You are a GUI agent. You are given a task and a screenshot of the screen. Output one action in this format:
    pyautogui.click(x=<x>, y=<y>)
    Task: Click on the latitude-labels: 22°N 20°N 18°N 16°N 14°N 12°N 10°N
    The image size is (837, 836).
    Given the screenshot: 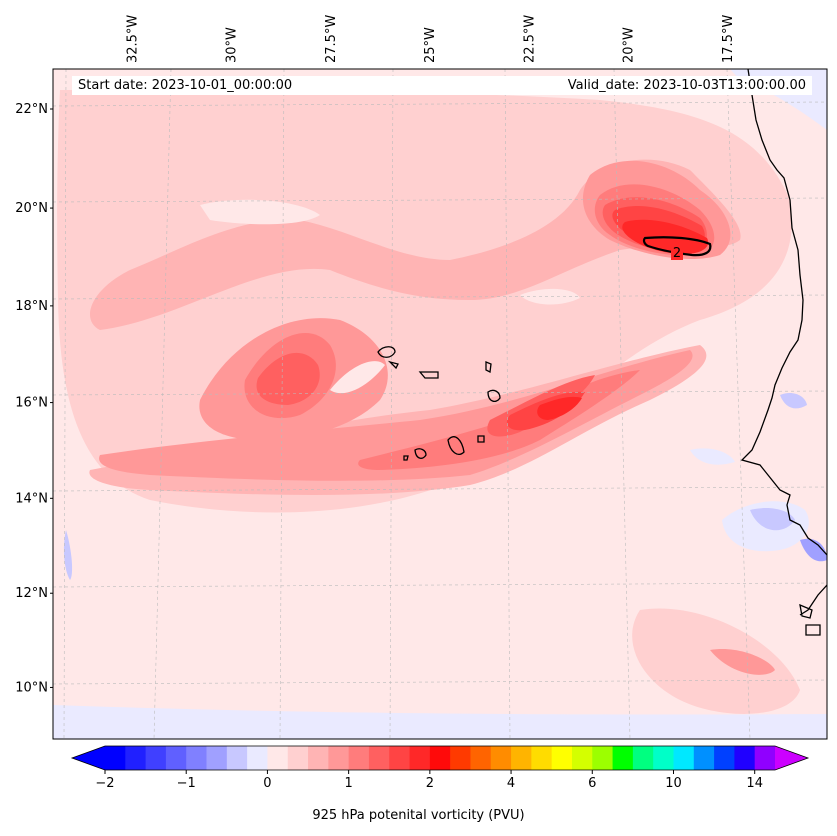 What is the action you would take?
    pyautogui.click(x=34, y=398)
    